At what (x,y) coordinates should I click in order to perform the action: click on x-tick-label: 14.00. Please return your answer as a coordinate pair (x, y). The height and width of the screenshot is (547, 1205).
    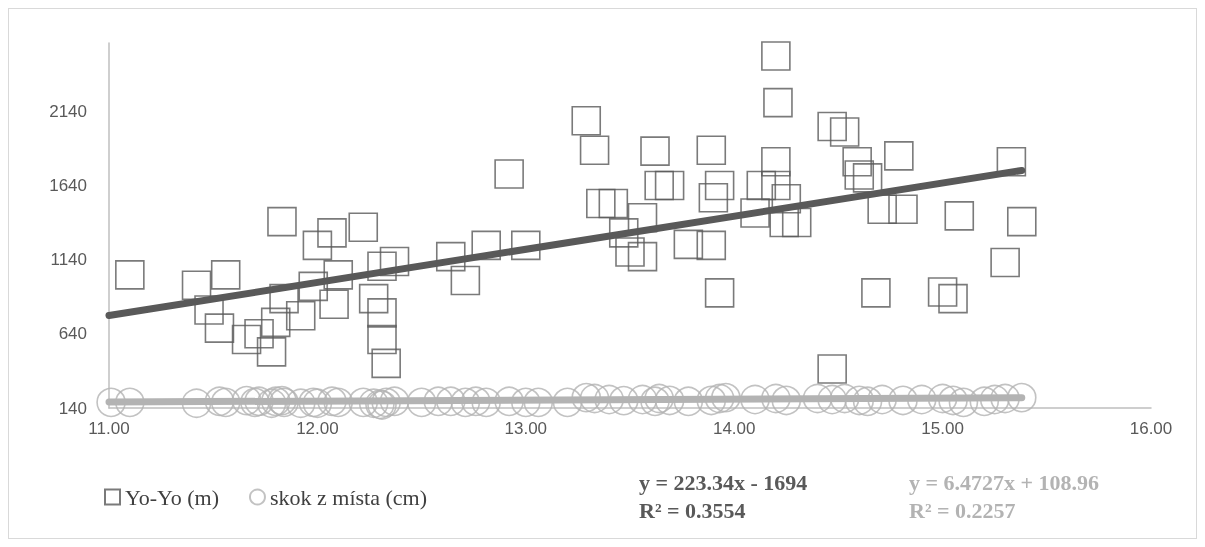
    Looking at the image, I should click on (734, 428).